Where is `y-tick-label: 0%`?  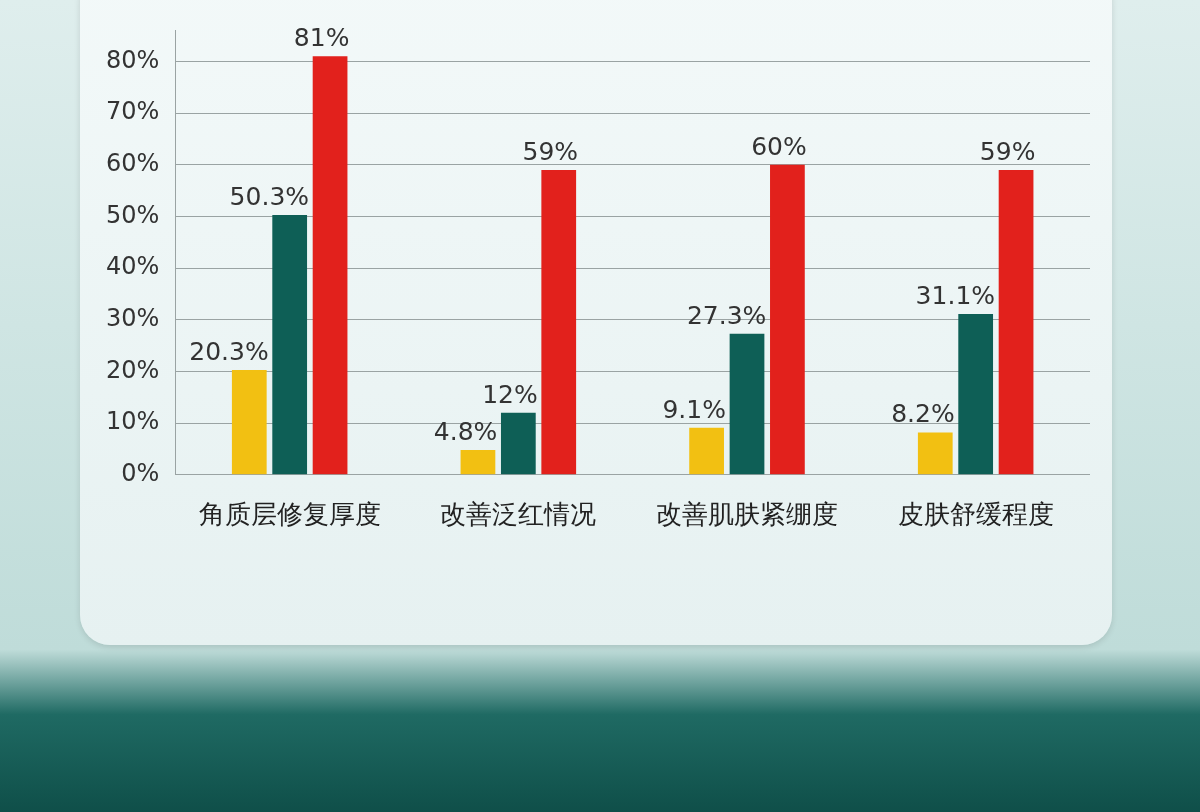 y-tick-label: 0% is located at coordinates (140, 473).